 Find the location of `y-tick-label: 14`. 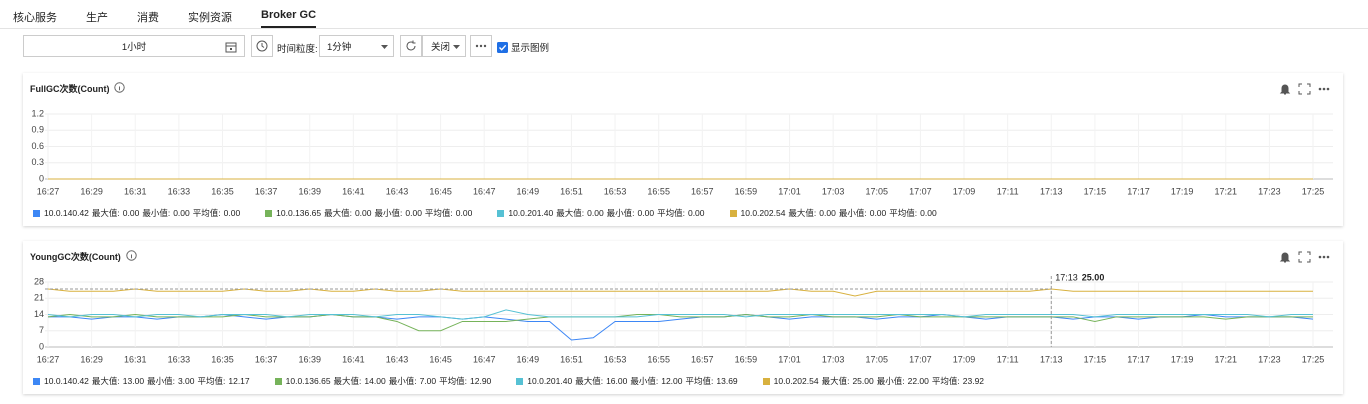

y-tick-label: 14 is located at coordinates (39, 314).